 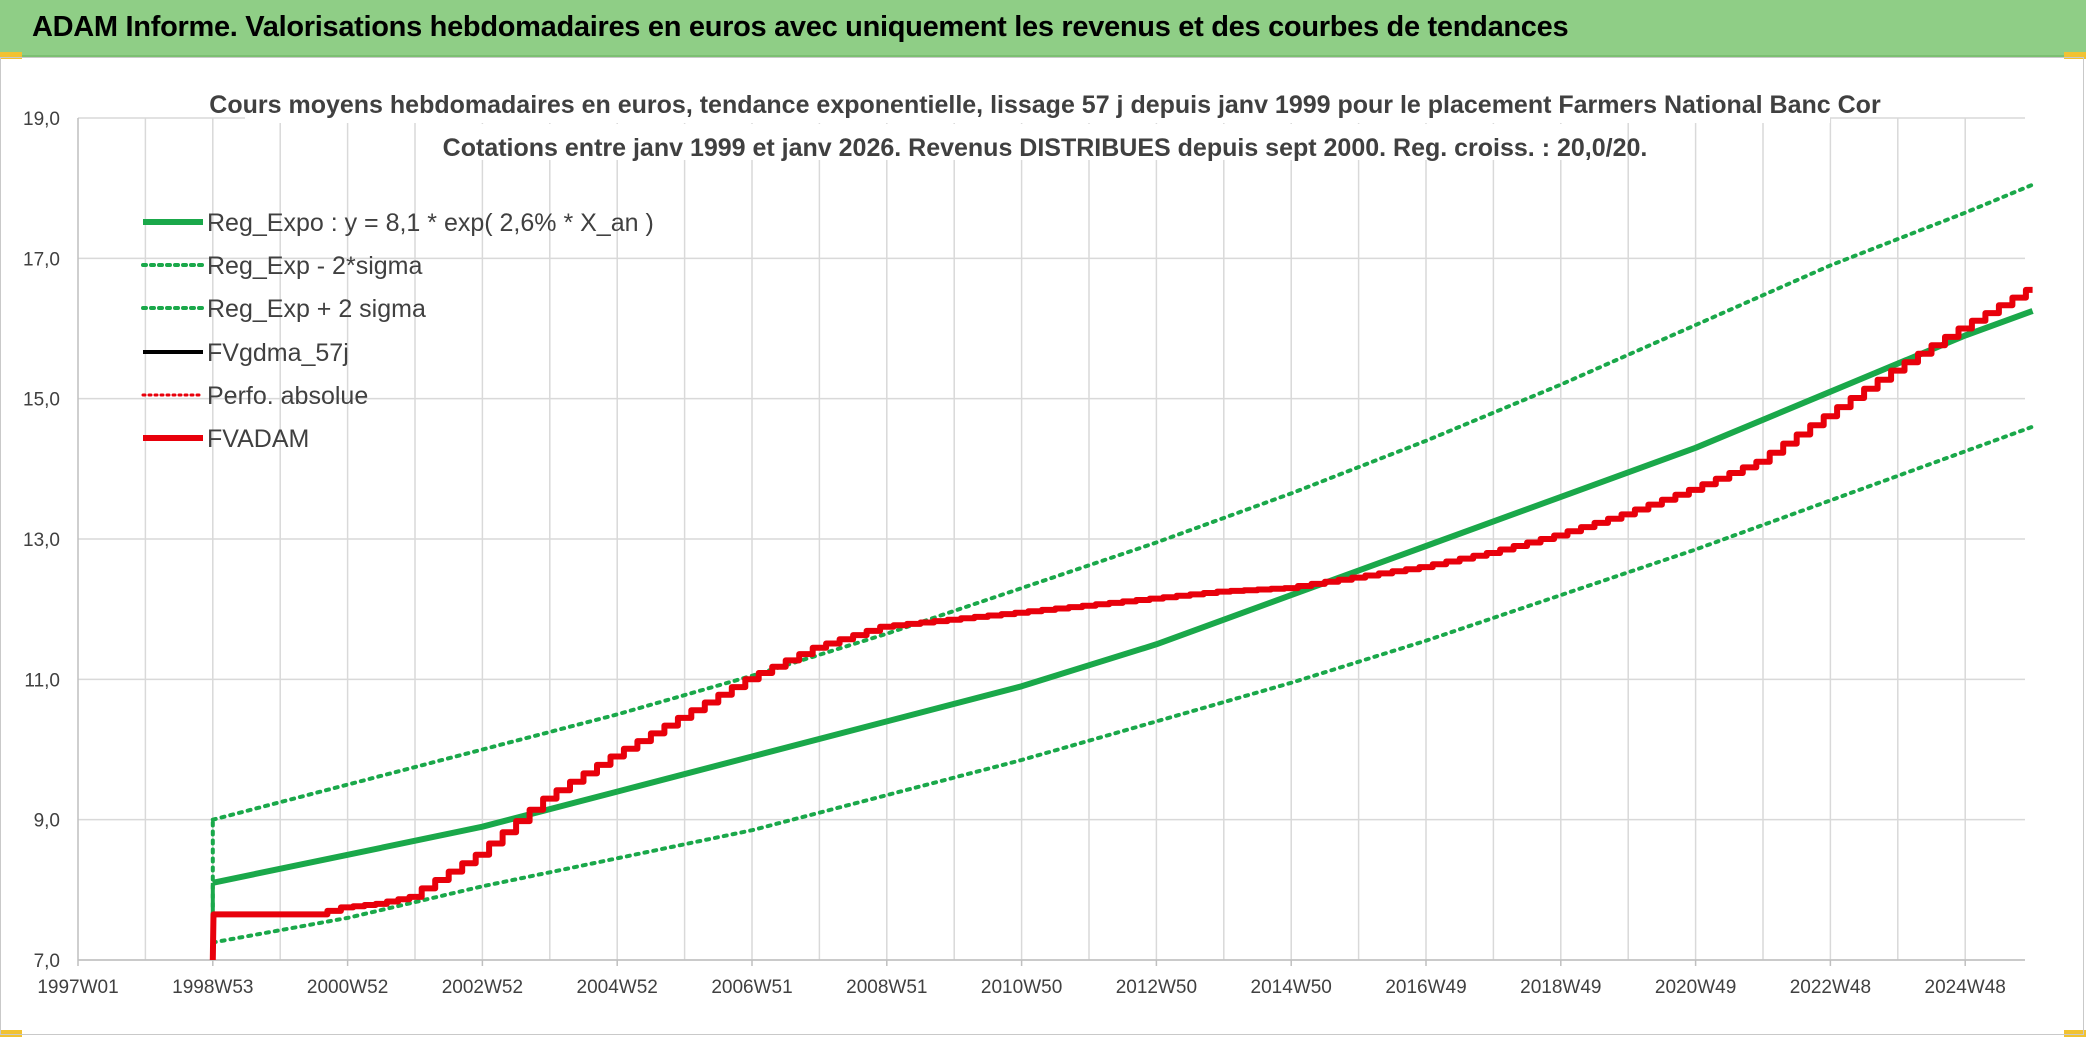 I want to click on x-tick-label: 2000W52, so click(x=347, y=987).